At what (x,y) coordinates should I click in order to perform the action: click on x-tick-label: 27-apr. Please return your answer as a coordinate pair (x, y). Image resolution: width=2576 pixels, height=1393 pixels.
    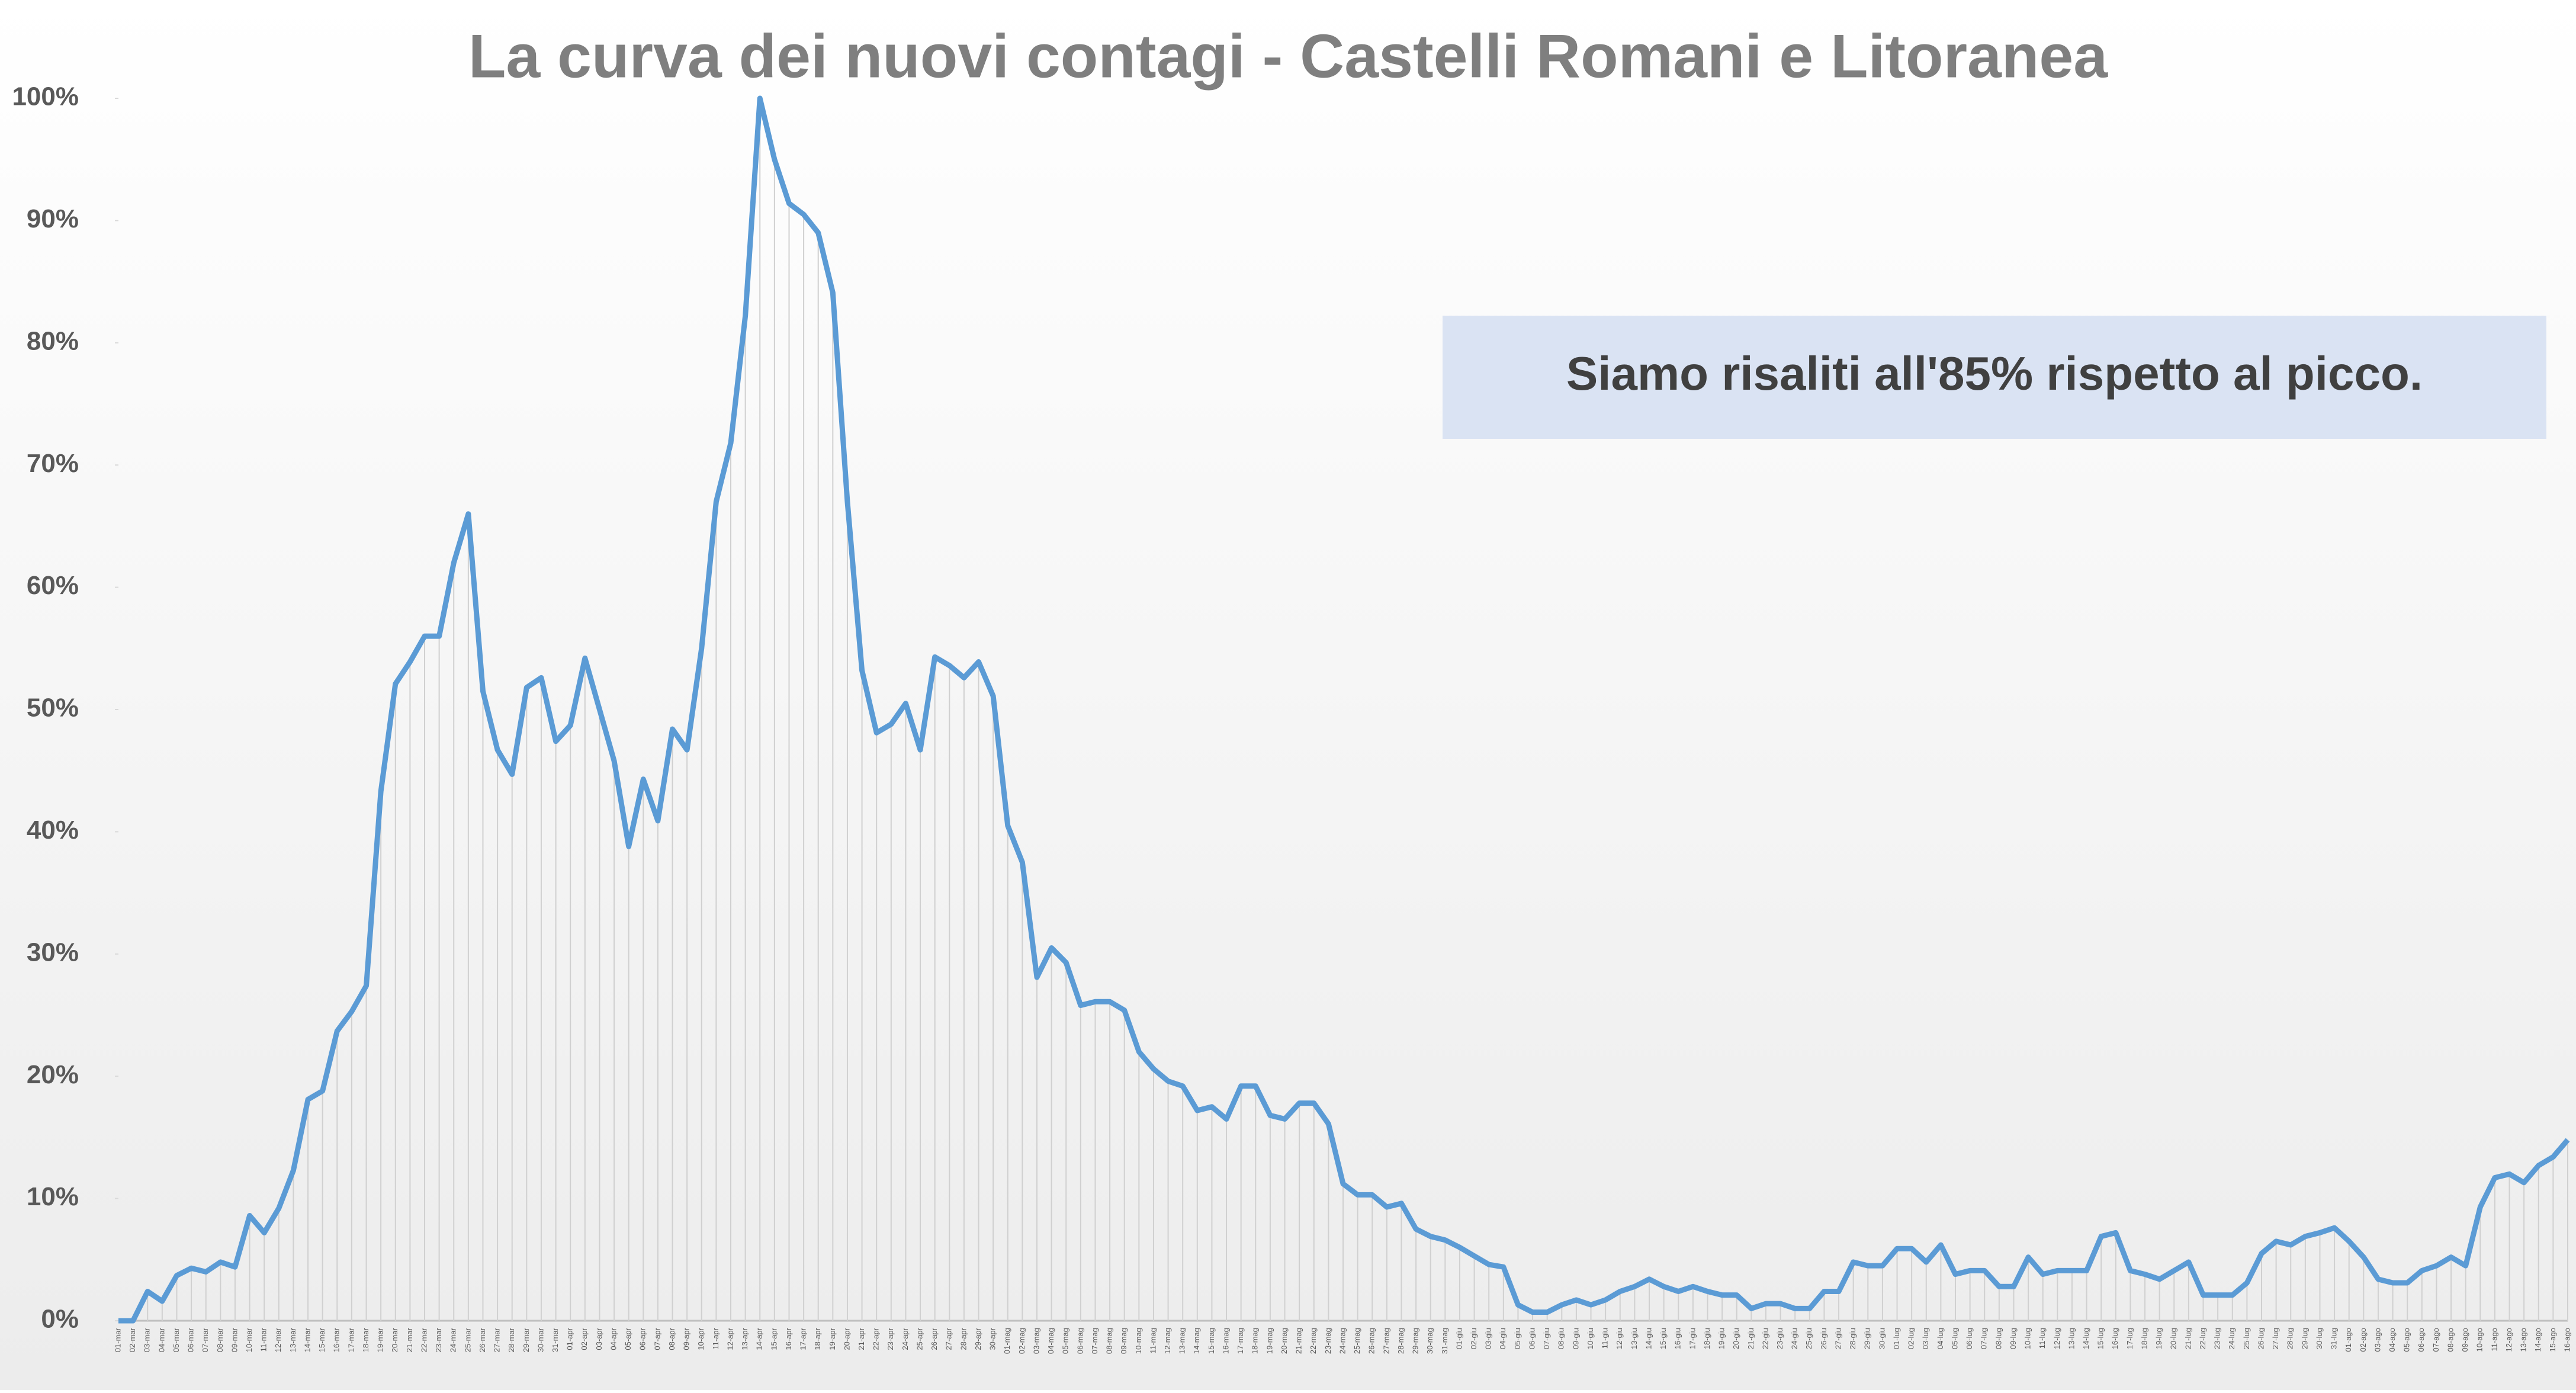
    Looking at the image, I should click on (949, 1339).